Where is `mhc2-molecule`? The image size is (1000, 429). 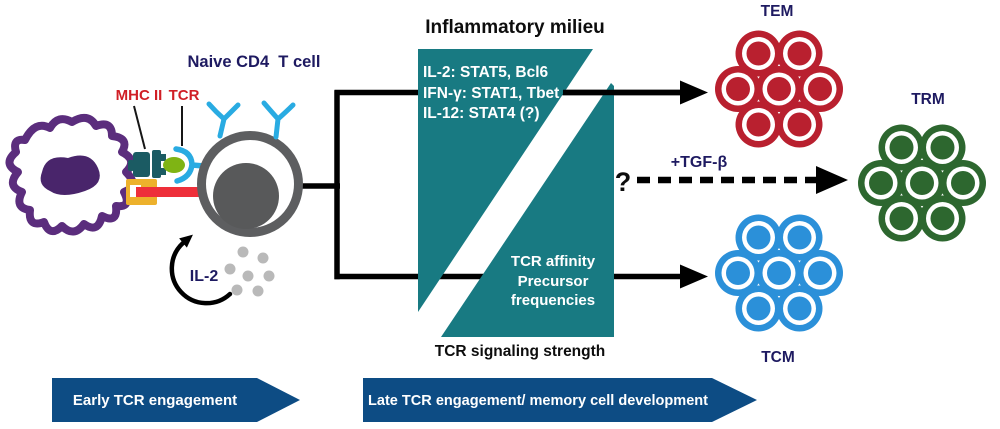 mhc2-molecule is located at coordinates (147, 164).